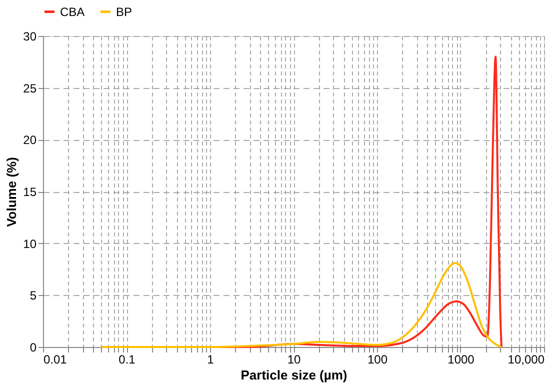 This screenshot has height=387, width=550. What do you see at coordinates (12, 192) in the screenshot?
I see `y-axis-title: Volume (%)` at bounding box center [12, 192].